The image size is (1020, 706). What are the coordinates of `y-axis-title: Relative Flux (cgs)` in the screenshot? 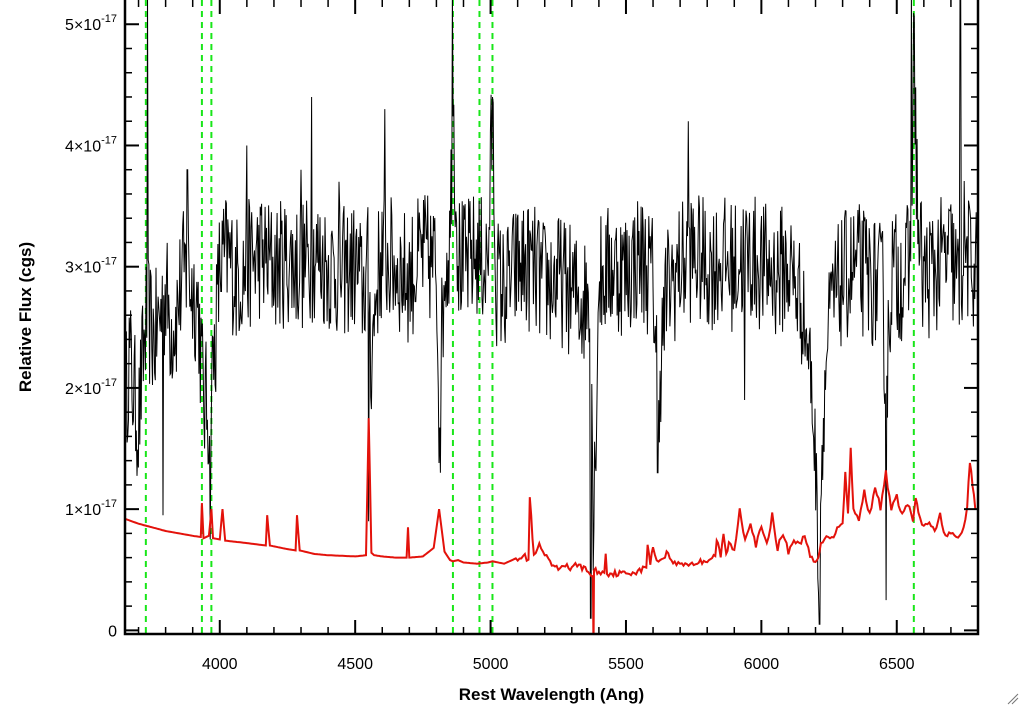 It's located at (25, 317).